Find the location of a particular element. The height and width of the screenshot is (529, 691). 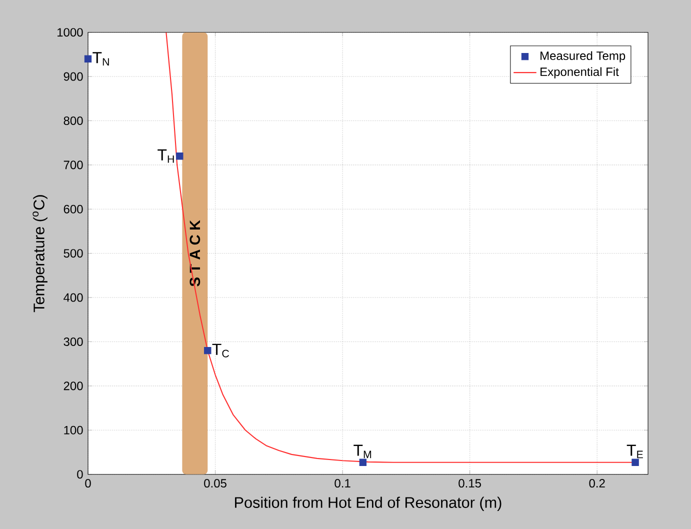

x-tick-label: 0.2 is located at coordinates (597, 483).